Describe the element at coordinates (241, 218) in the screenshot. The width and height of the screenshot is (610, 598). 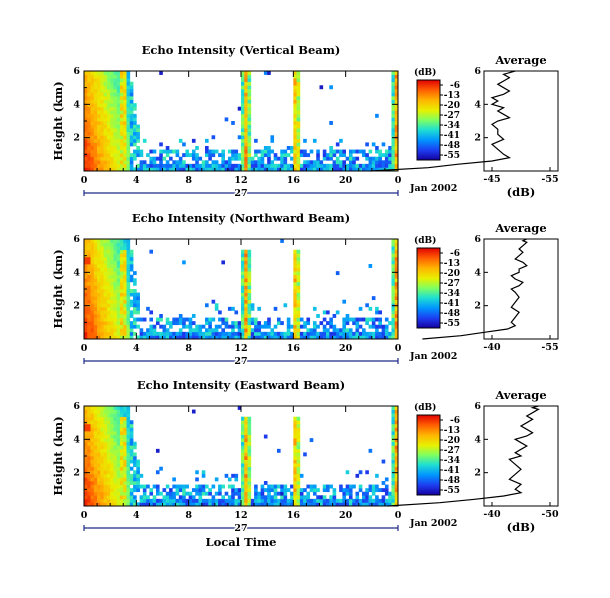
I see `chart-title: Echo Intensity (Northward Beam)` at that location.